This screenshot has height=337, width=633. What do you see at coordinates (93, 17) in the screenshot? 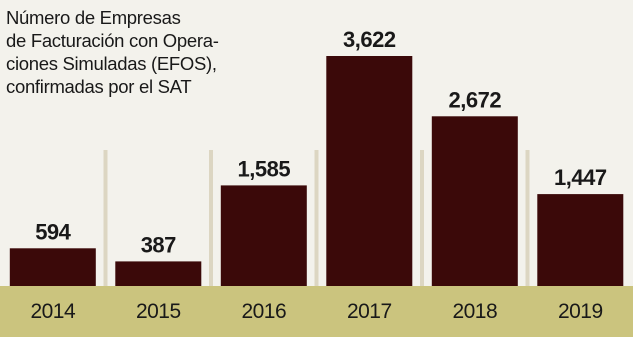
I see `chart-title-line: Número de Empresas` at bounding box center [93, 17].